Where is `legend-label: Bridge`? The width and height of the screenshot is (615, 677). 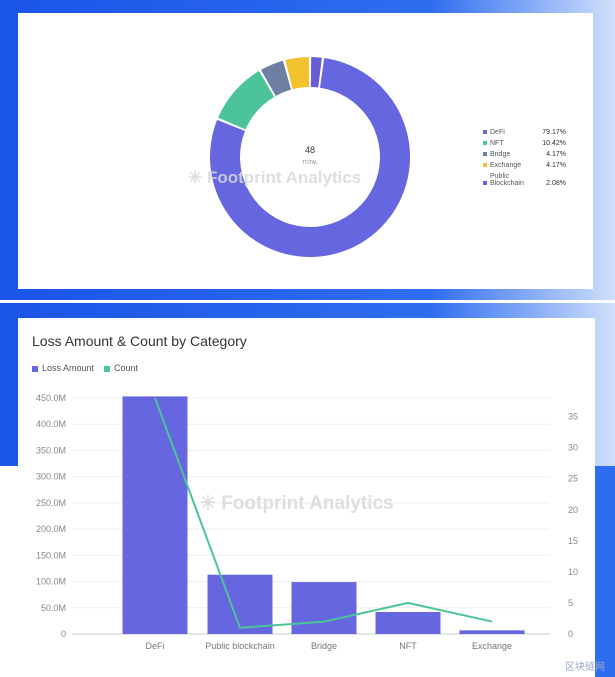
legend-label: Bridge is located at coordinates (500, 154).